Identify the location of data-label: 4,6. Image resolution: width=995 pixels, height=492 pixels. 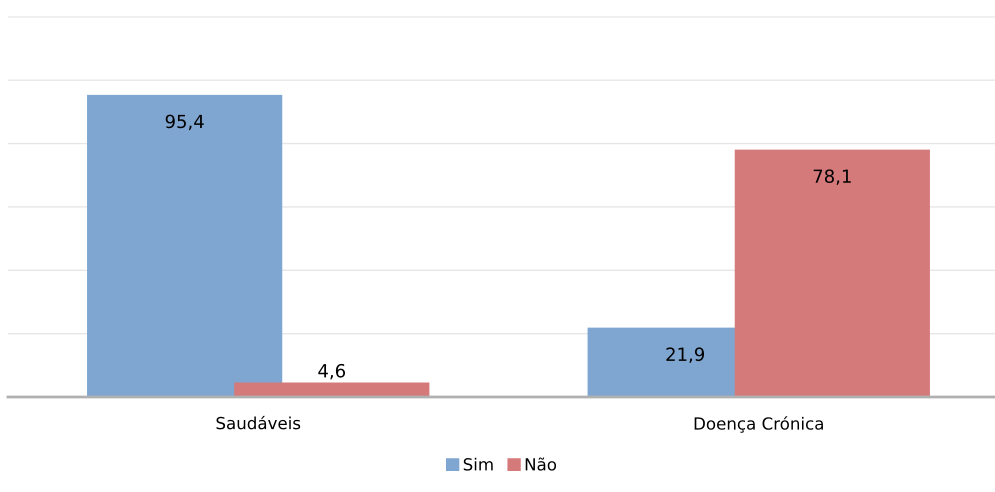
(332, 372).